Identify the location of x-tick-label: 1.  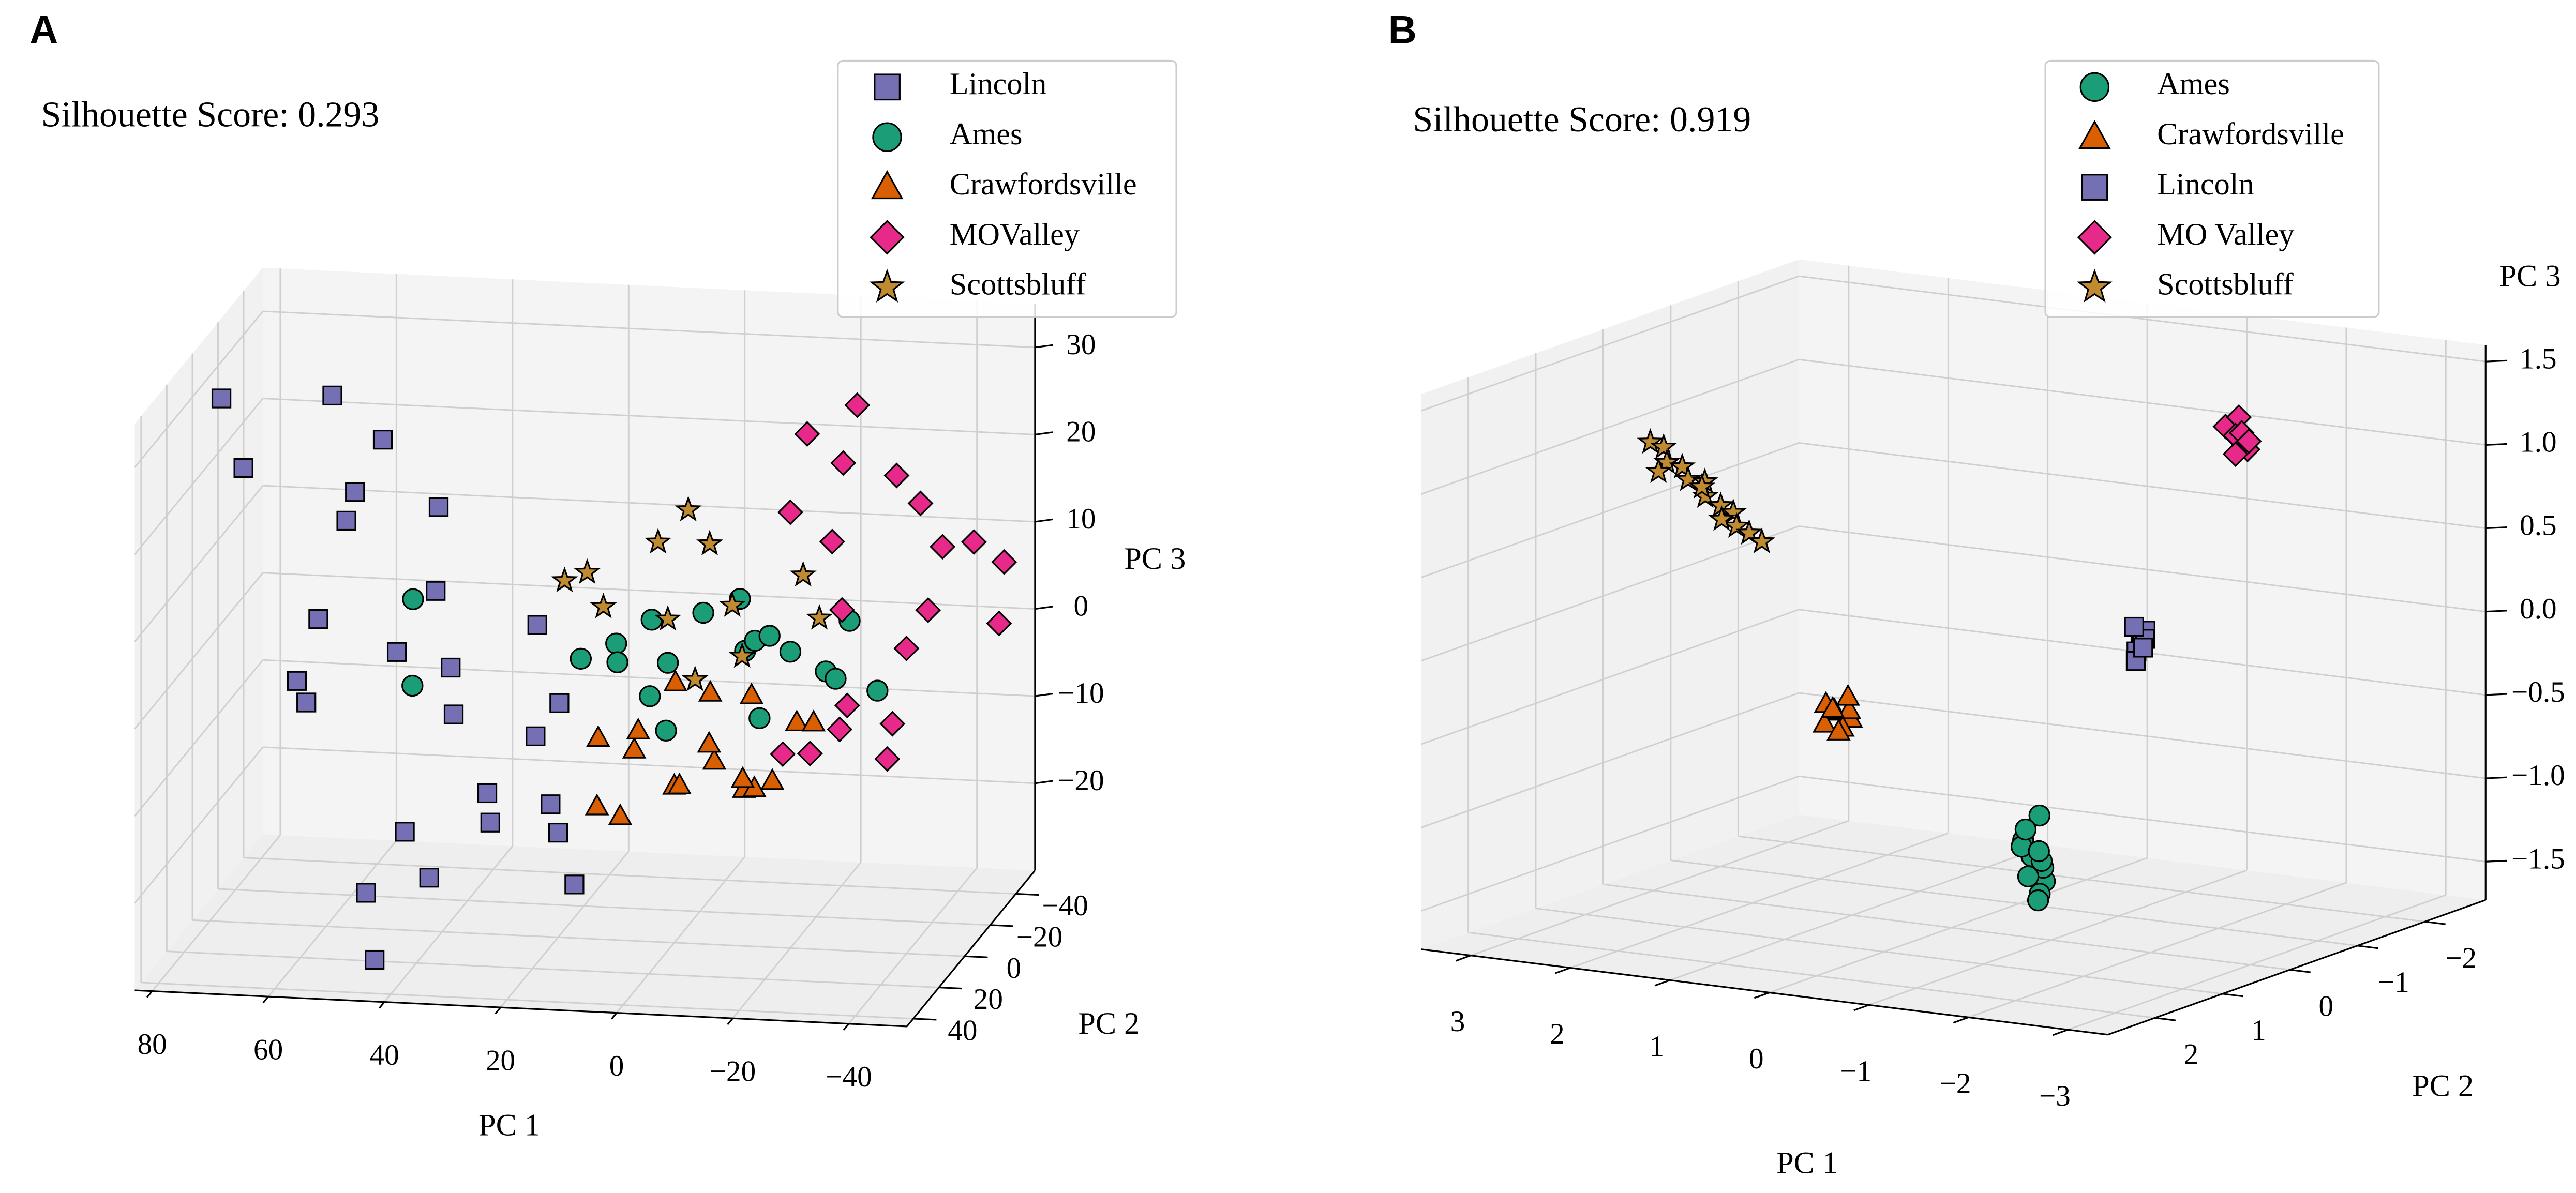
(1657, 1046).